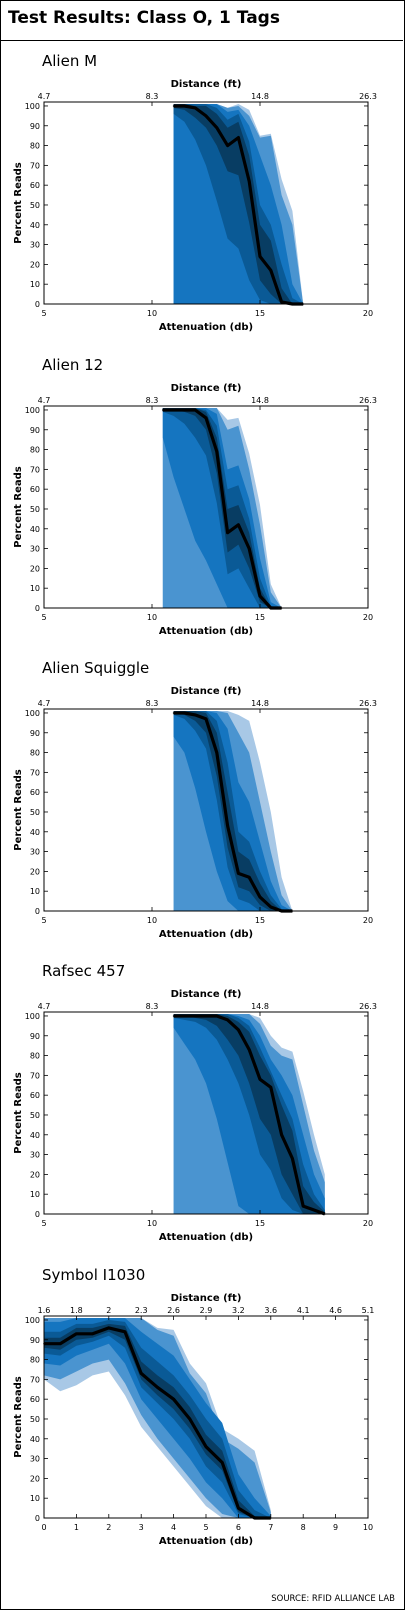  I want to click on x2-axis-label: Distance (ft), so click(206, 691).